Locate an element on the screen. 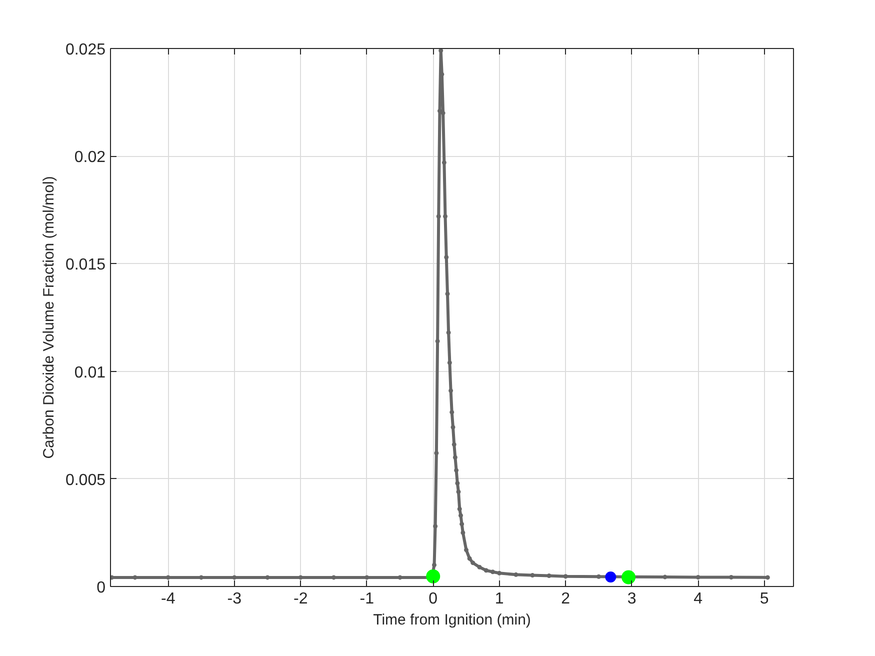 The height and width of the screenshot is (656, 875). x-tick-label: -3 is located at coordinates (234, 599).